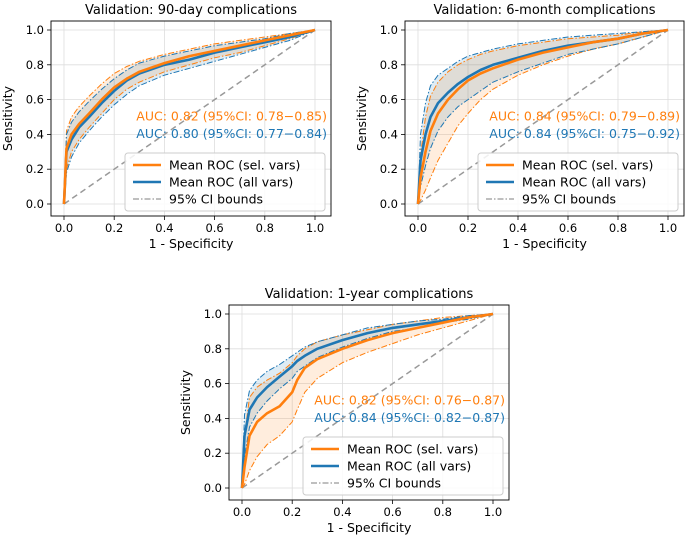  I want to click on panel-title: Validation: 90-day complications, so click(191, 10).